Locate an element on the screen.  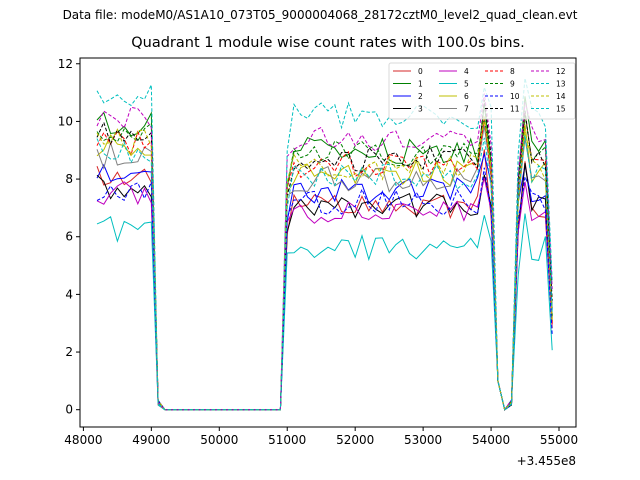
legend-label-9: 9 is located at coordinates (512, 84).